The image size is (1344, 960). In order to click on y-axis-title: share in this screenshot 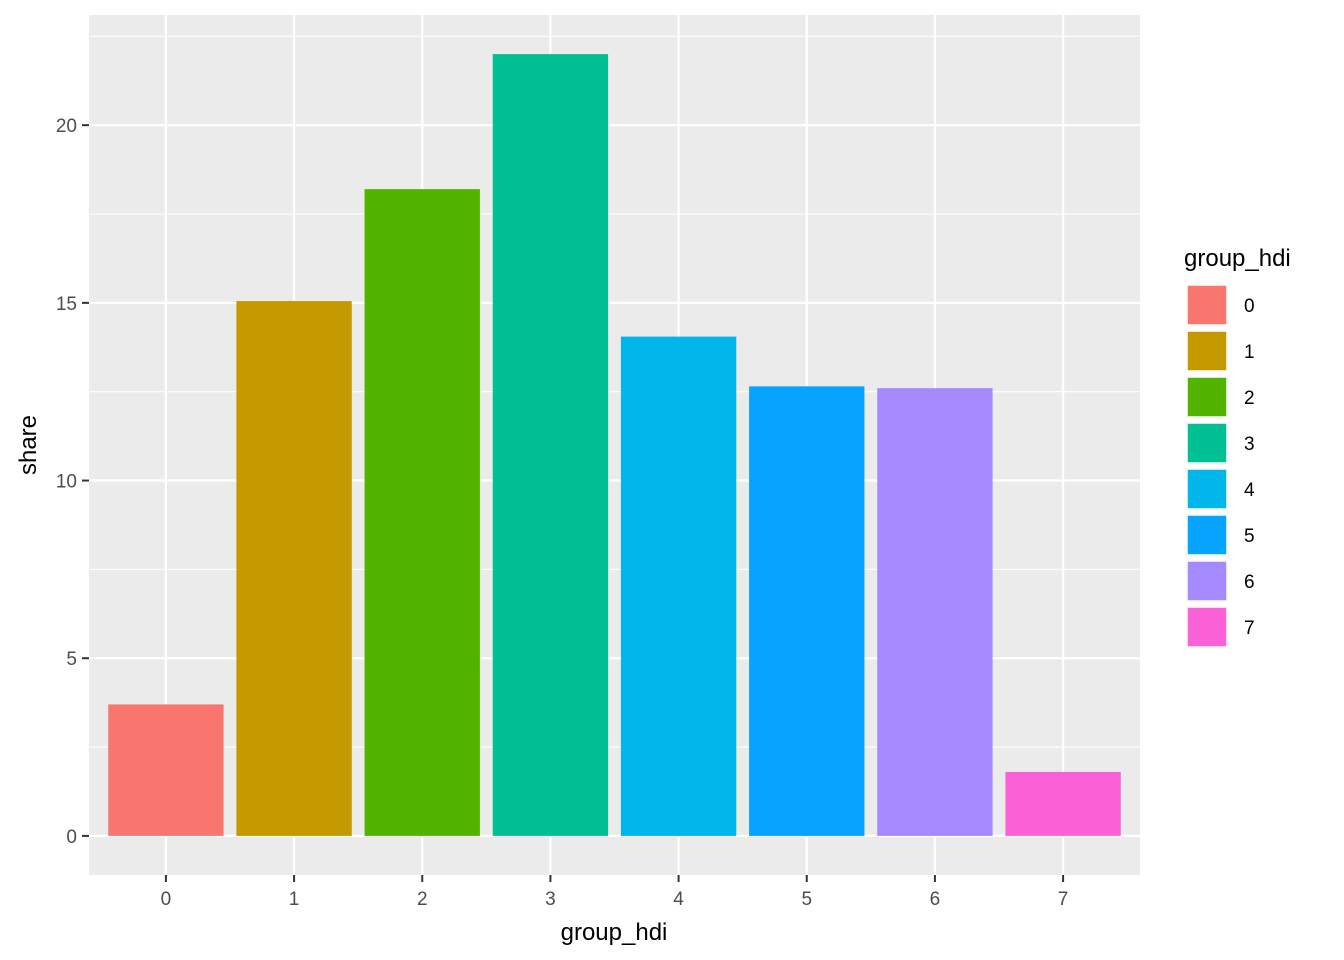, I will do `click(28, 445)`.